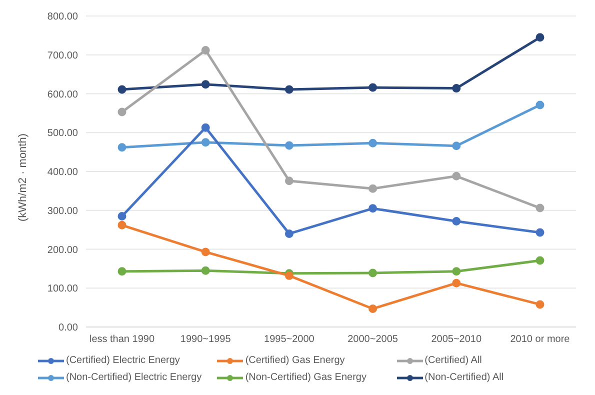 The width and height of the screenshot is (595, 395). What do you see at coordinates (295, 360) in the screenshot?
I see `legend-label: (Certified) Gas Energy` at bounding box center [295, 360].